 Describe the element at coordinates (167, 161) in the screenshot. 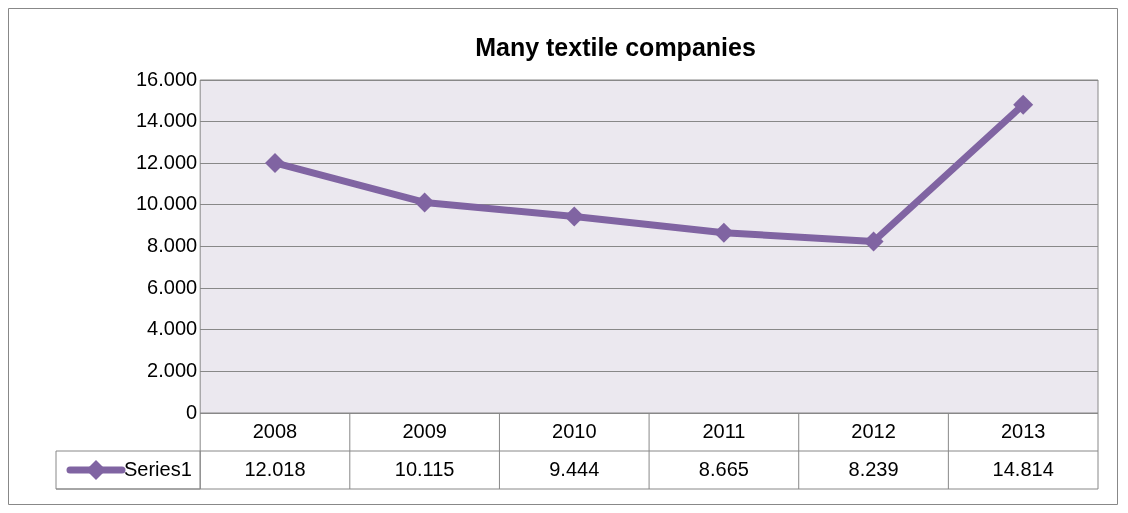

I see `y-tick-label: 12.000` at that location.